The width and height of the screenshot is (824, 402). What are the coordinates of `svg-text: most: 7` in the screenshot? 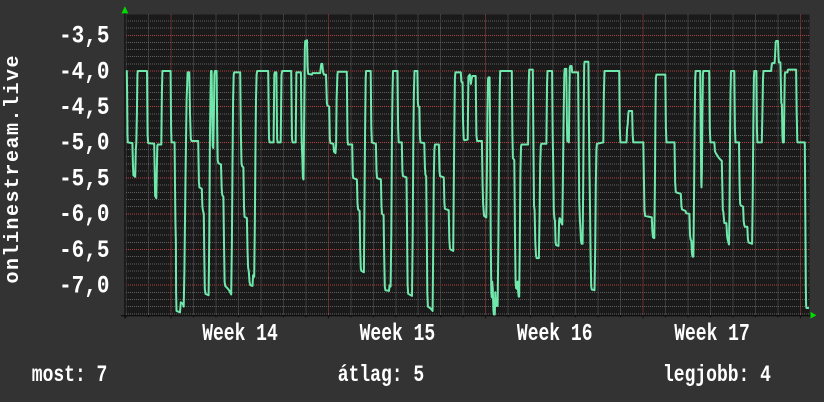 It's located at (70, 376).